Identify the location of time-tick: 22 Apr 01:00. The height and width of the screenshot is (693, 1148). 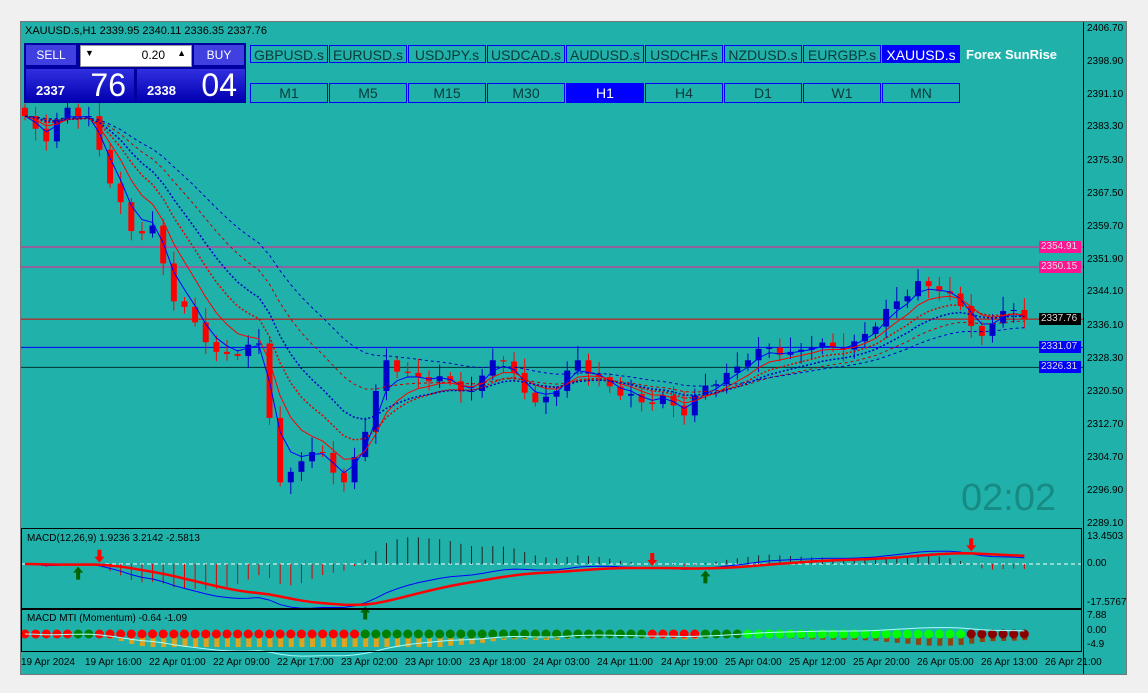
(177, 662).